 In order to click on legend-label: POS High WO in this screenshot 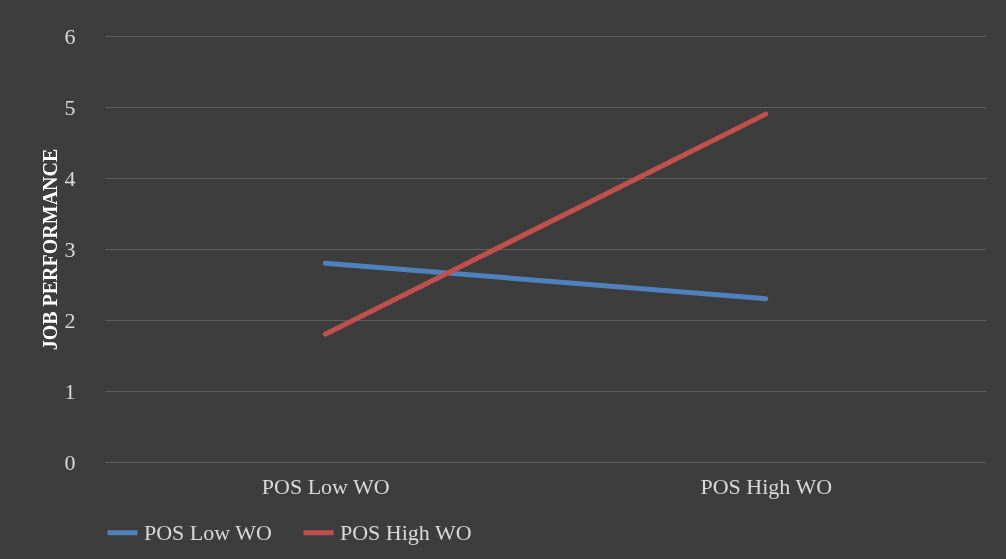, I will do `click(406, 532)`.